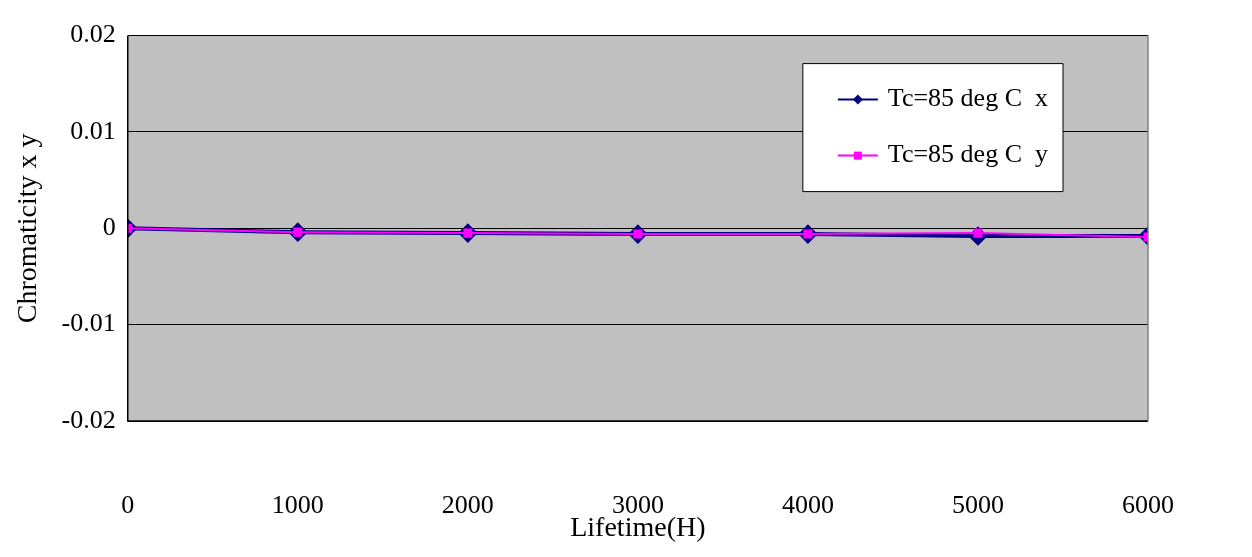 The image size is (1252, 557). What do you see at coordinates (88, 419) in the screenshot?
I see `y-tick-label: -0.02` at bounding box center [88, 419].